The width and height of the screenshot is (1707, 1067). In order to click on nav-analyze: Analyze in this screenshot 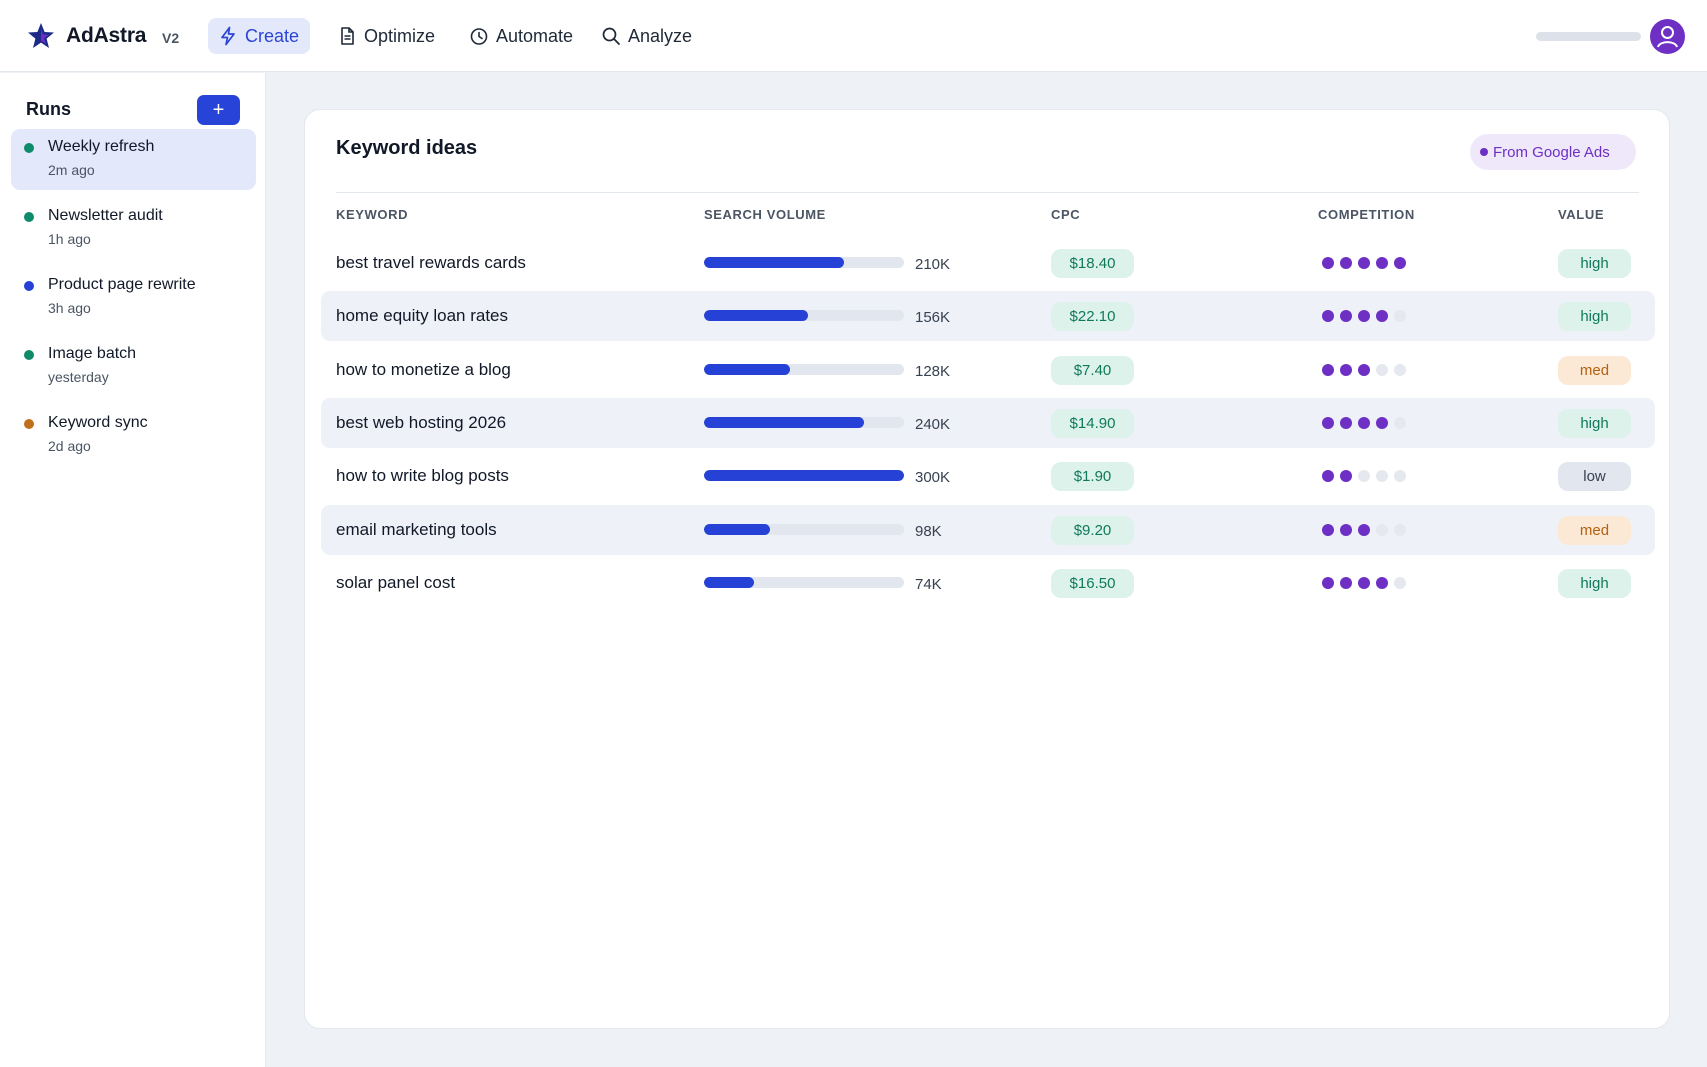, I will do `click(646, 36)`.